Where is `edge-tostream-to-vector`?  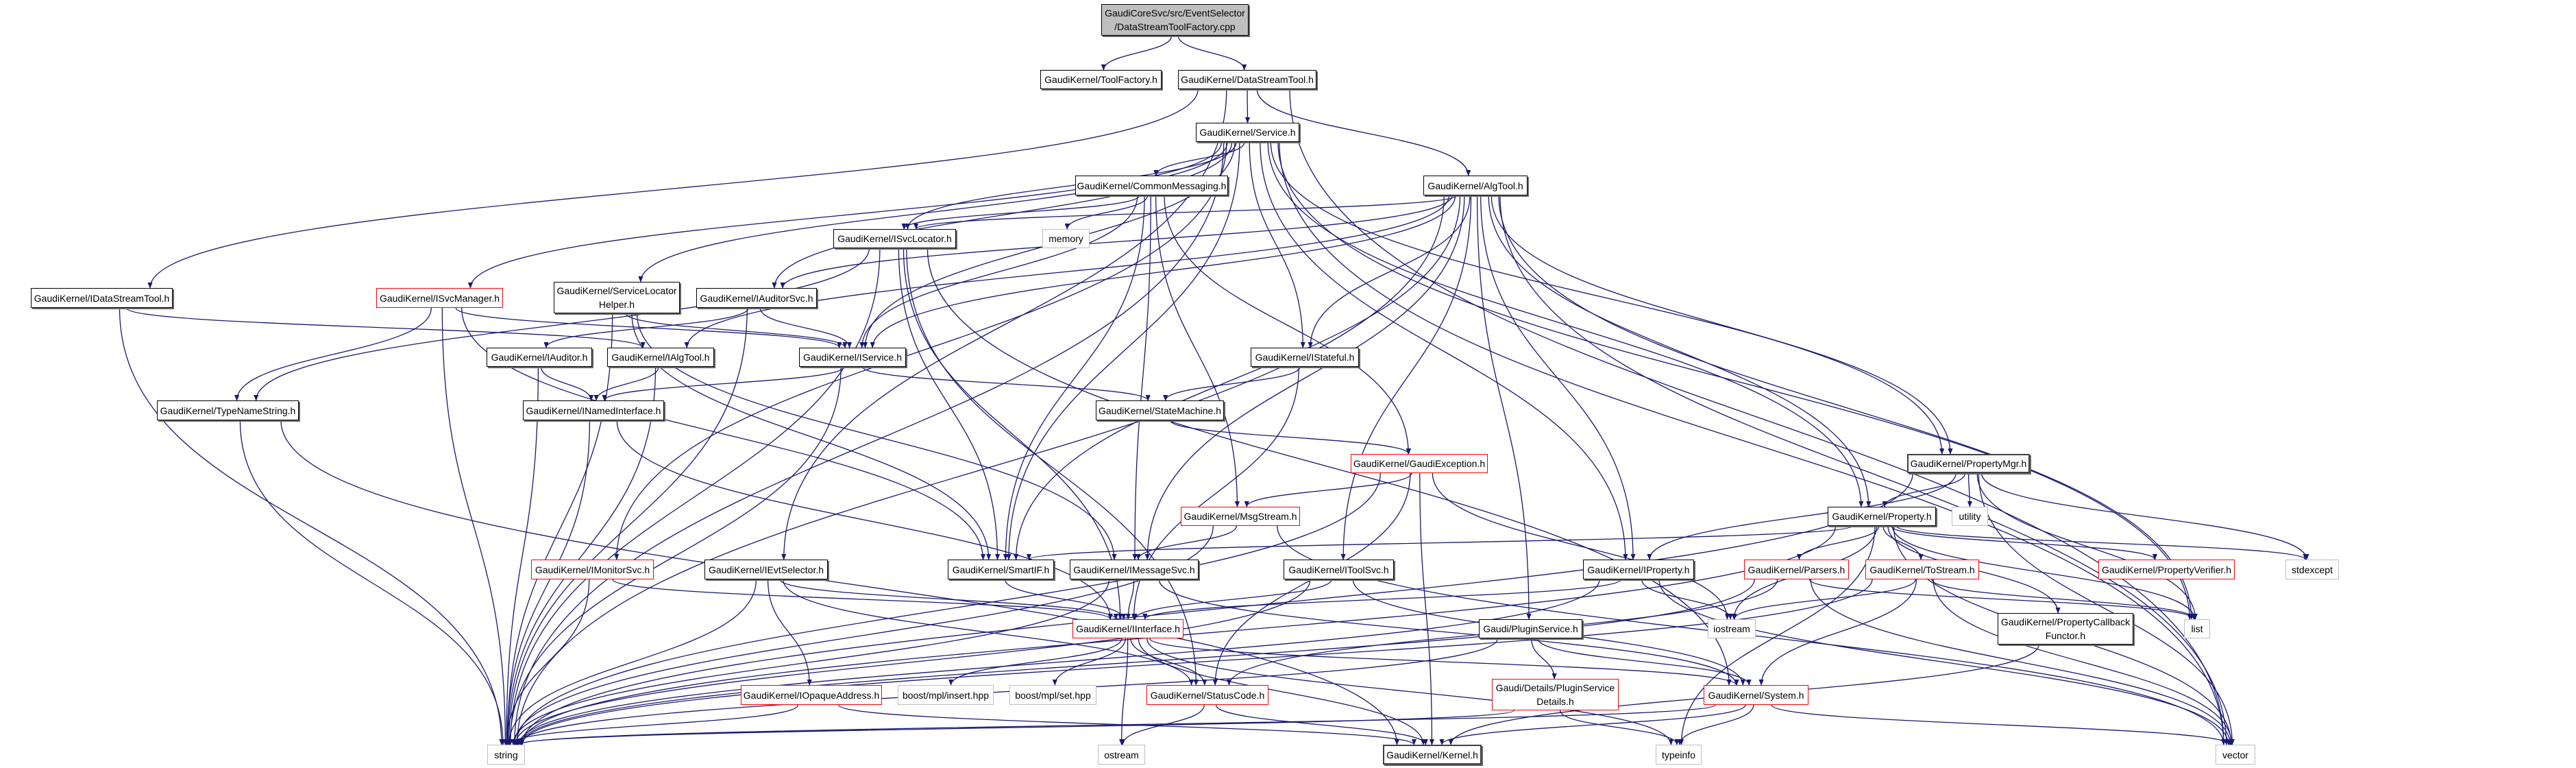
edge-tostream-to-vector is located at coordinates (2084, 662).